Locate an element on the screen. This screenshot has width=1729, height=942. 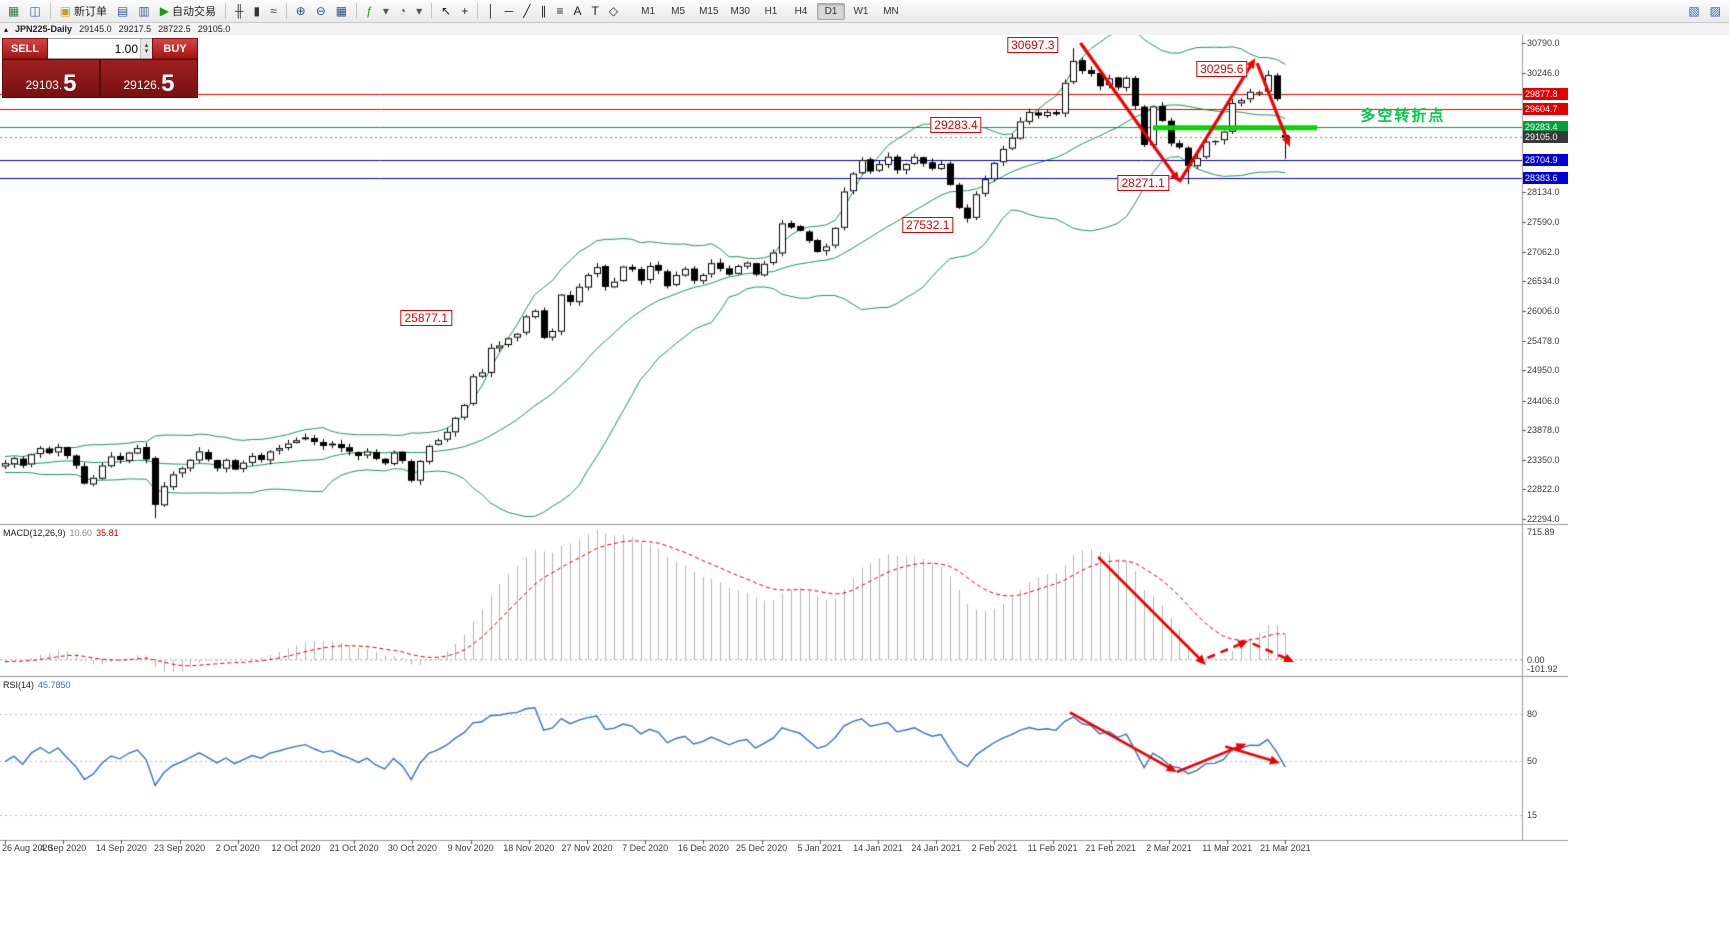
trendline-icon: ╱ is located at coordinates (527, 11).